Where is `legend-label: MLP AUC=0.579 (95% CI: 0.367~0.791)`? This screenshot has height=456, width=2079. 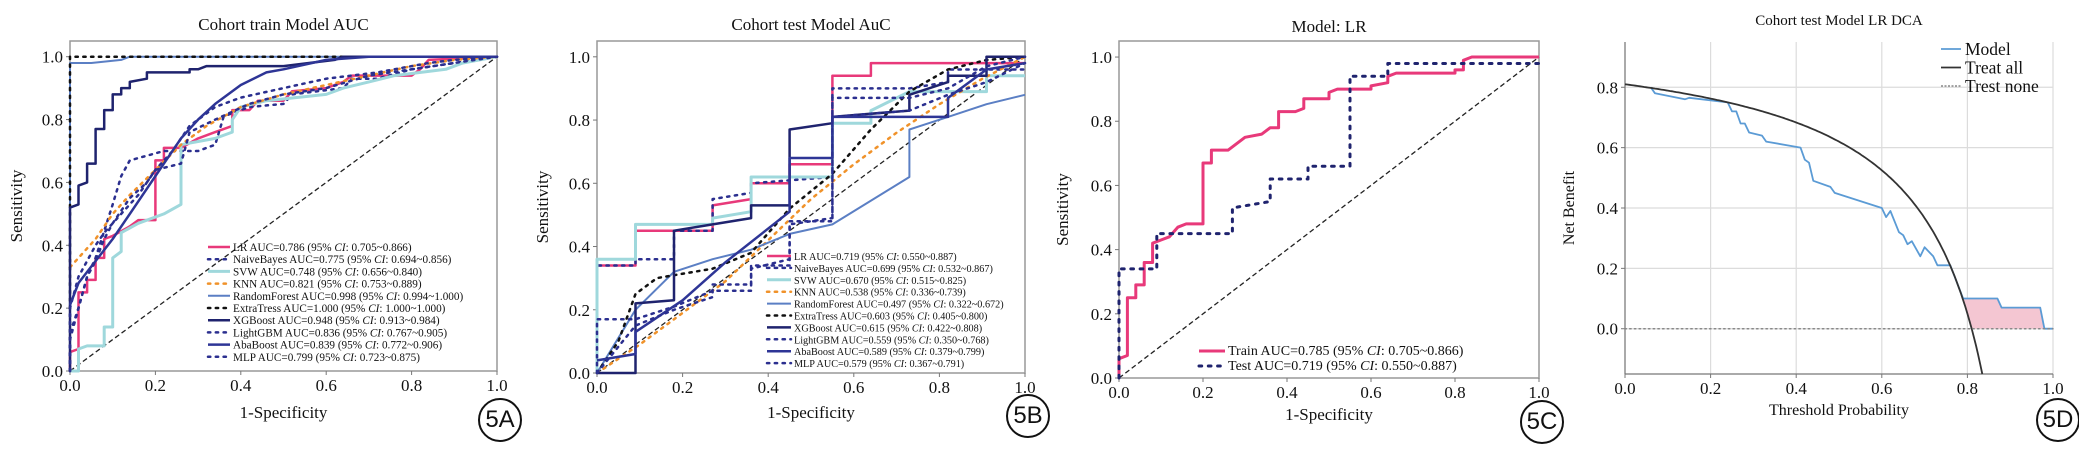
legend-label: MLP AUC=0.579 (95% CI: 0.367~0.791) is located at coordinates (879, 364).